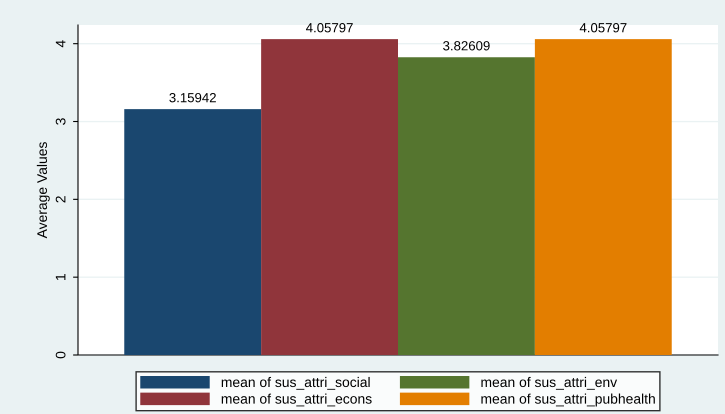 This screenshot has width=725, height=414. What do you see at coordinates (61, 121) in the screenshot?
I see `y-tick-label: 3` at bounding box center [61, 121].